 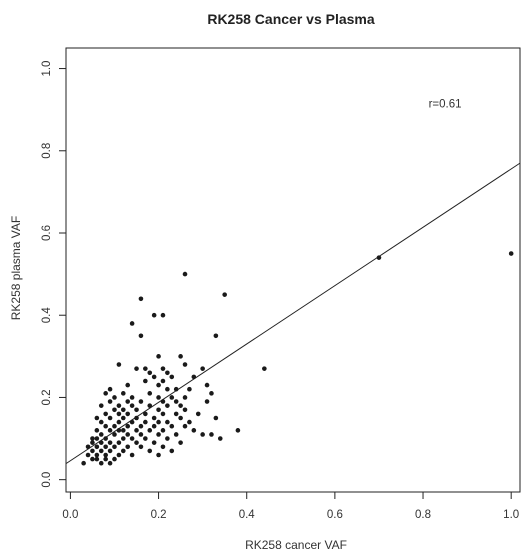 I want to click on x-axis: 0.0 0.2 0.4 0.6 0.8 1.0, so click(x=290, y=506).